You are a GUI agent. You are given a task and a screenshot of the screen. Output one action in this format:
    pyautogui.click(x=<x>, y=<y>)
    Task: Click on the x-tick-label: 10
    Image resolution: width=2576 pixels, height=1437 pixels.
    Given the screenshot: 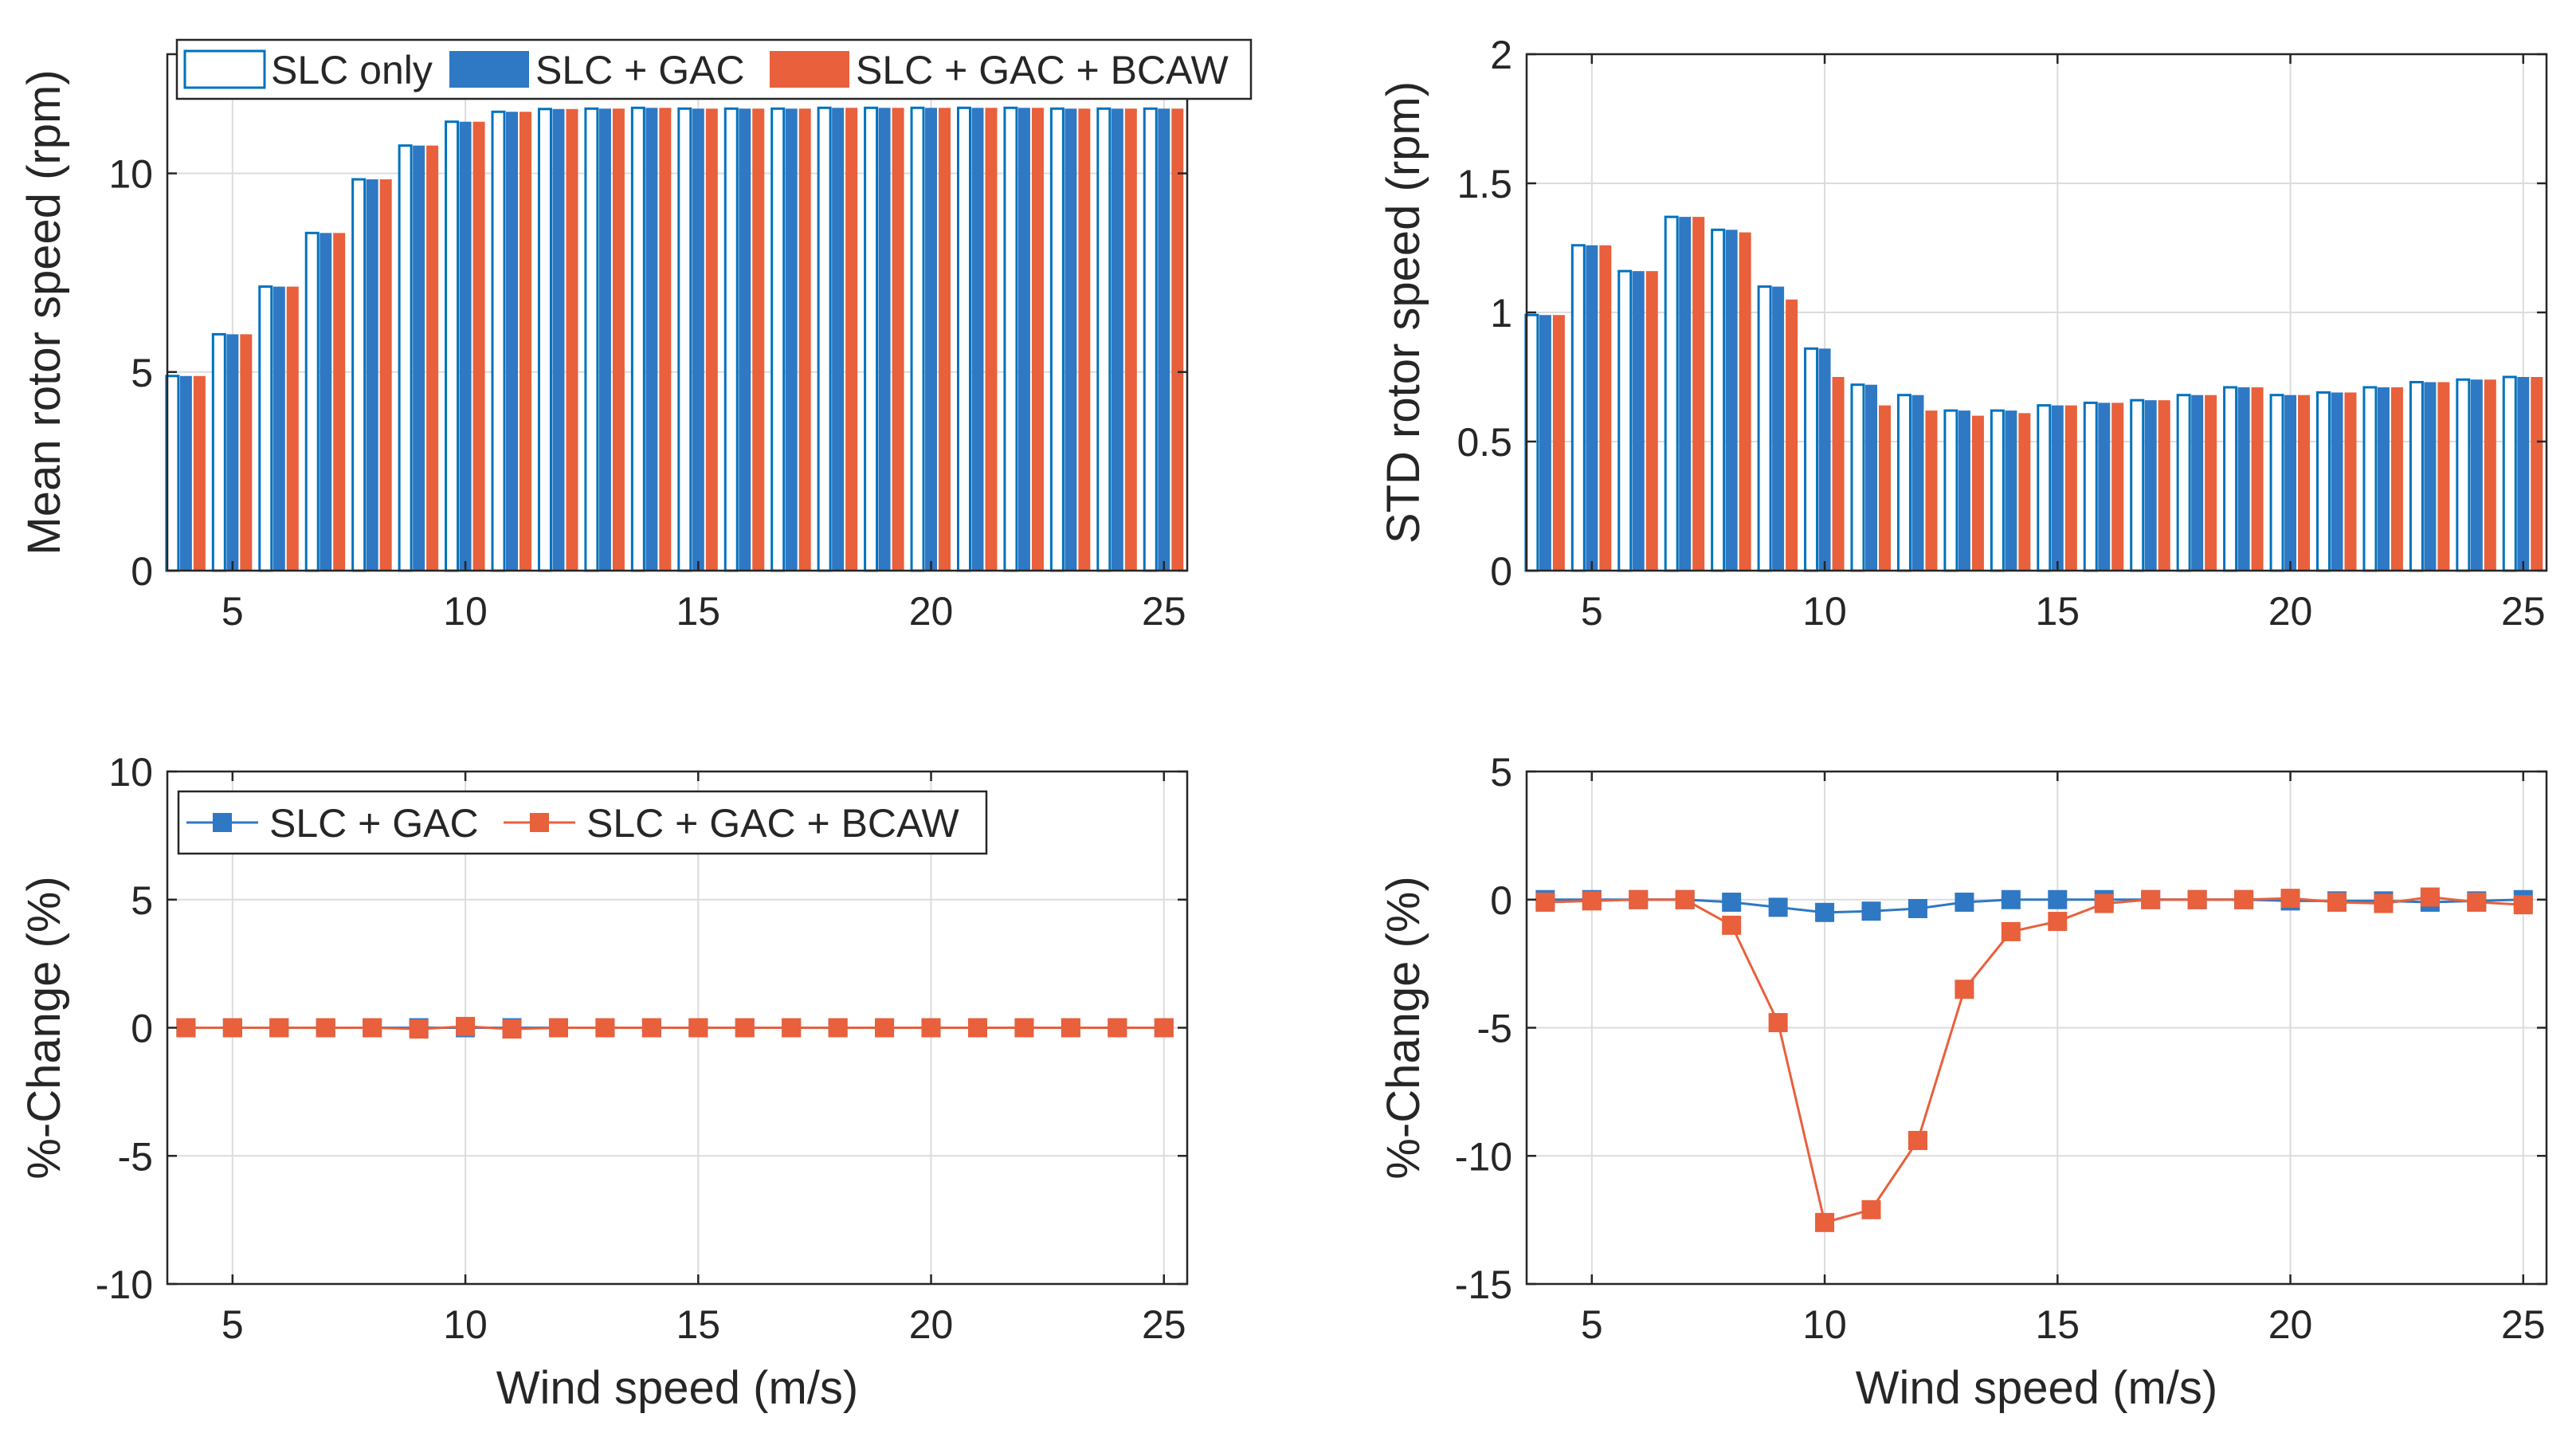 What is the action you would take?
    pyautogui.click(x=466, y=611)
    